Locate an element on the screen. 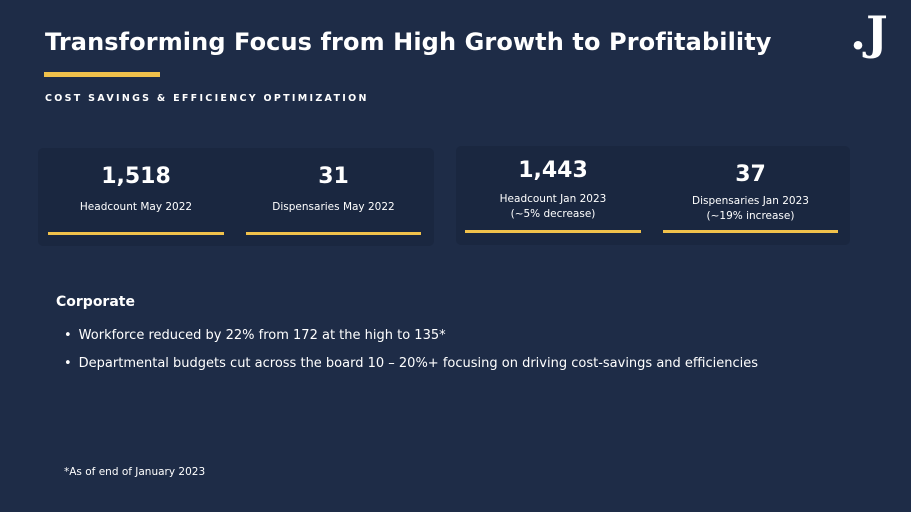 This screenshot has width=911, height=512. stat-note: (~5% decrease) is located at coordinates (553, 214).